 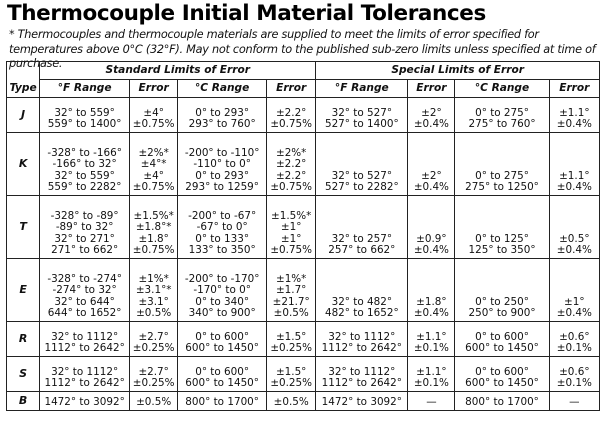 I want to click on cell-line: ±4°, so click(x=153, y=112).